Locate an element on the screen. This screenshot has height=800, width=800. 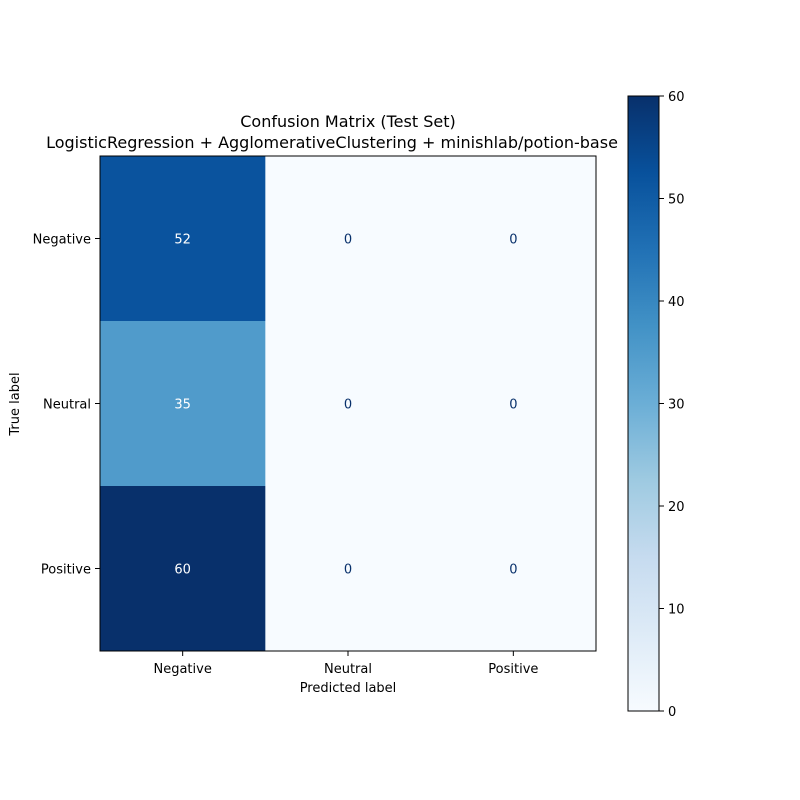
cell-value-label: 52 is located at coordinates (182, 240).